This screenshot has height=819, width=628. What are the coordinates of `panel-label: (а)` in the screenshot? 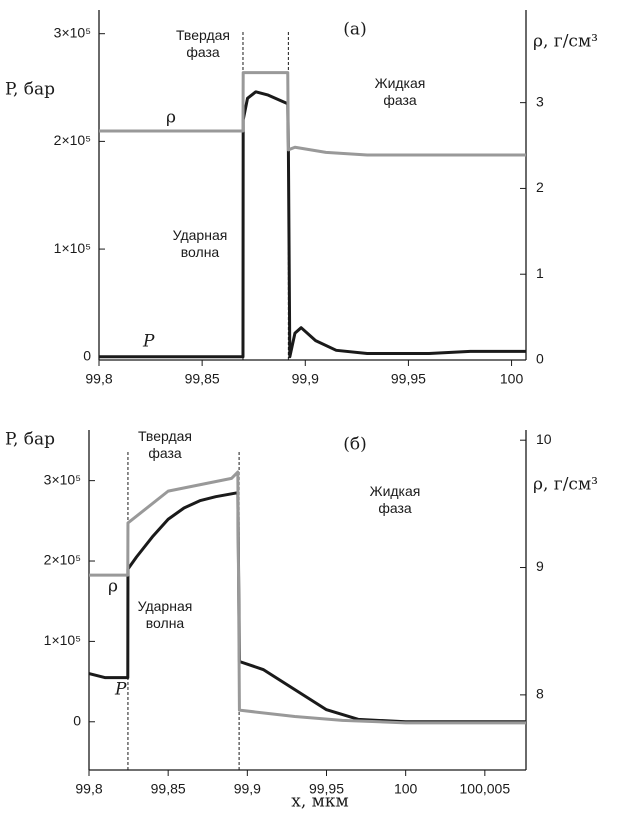 It's located at (354, 30).